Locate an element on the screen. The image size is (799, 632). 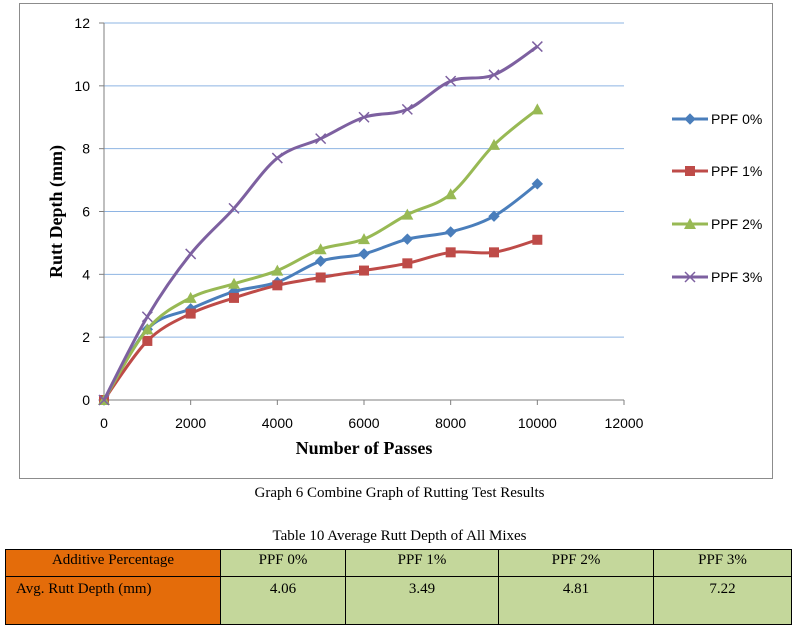
y-tick-label: 6 is located at coordinates (86, 212).